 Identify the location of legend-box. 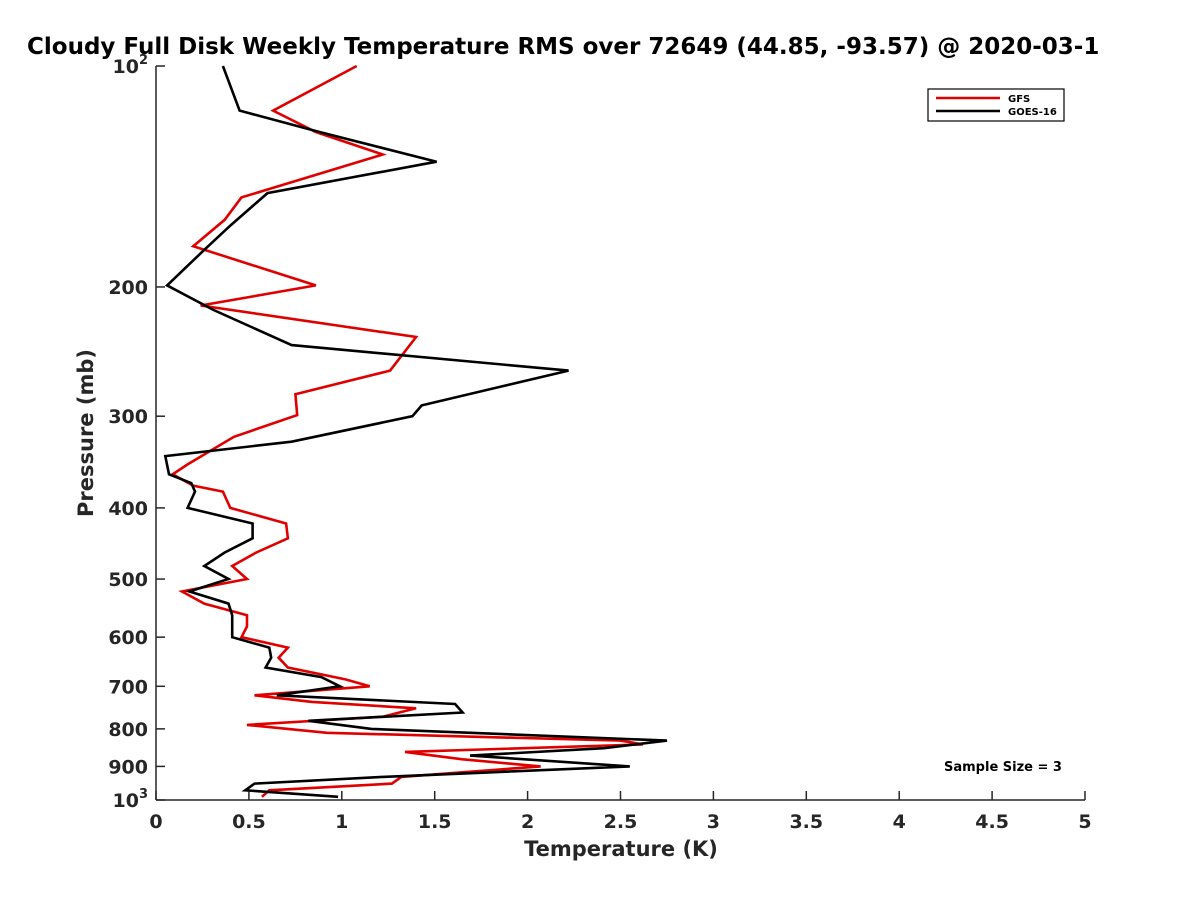
(996, 105).